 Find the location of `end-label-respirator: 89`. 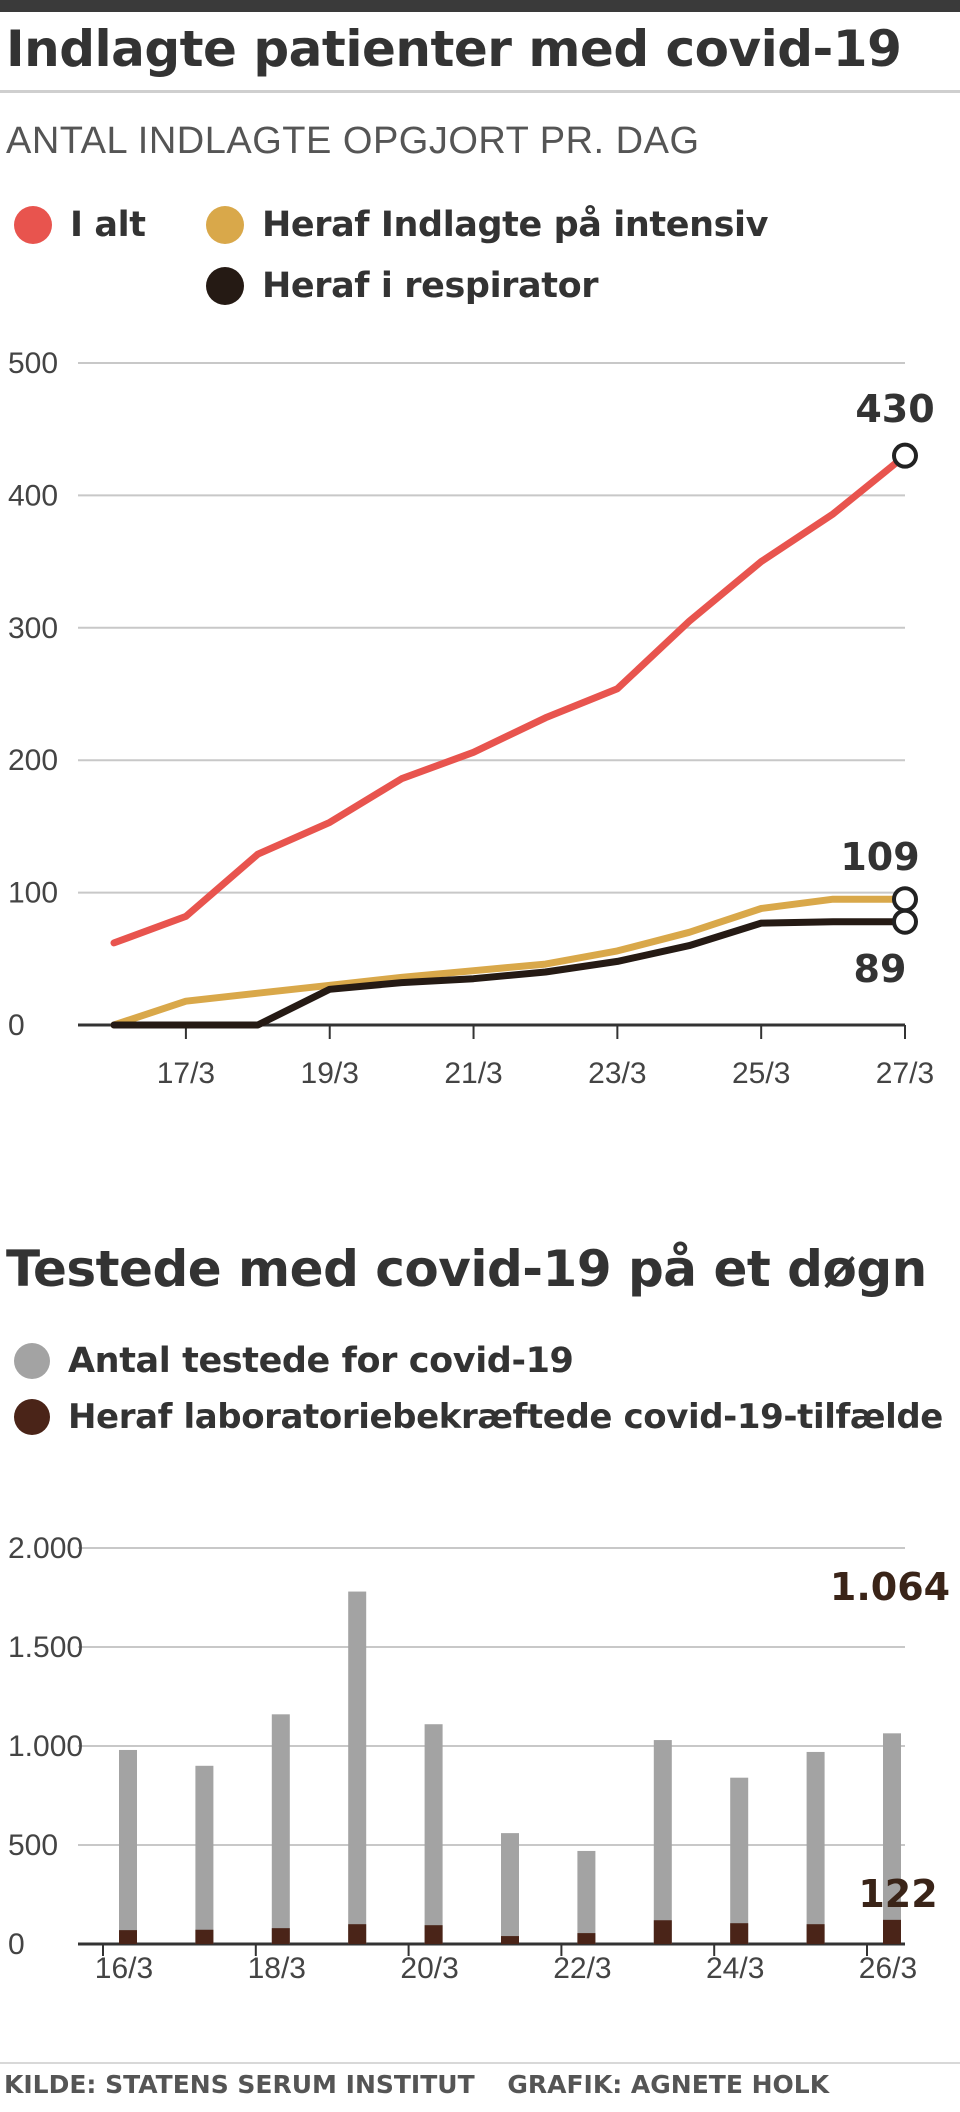

end-label-respirator: 89 is located at coordinates (880, 969).